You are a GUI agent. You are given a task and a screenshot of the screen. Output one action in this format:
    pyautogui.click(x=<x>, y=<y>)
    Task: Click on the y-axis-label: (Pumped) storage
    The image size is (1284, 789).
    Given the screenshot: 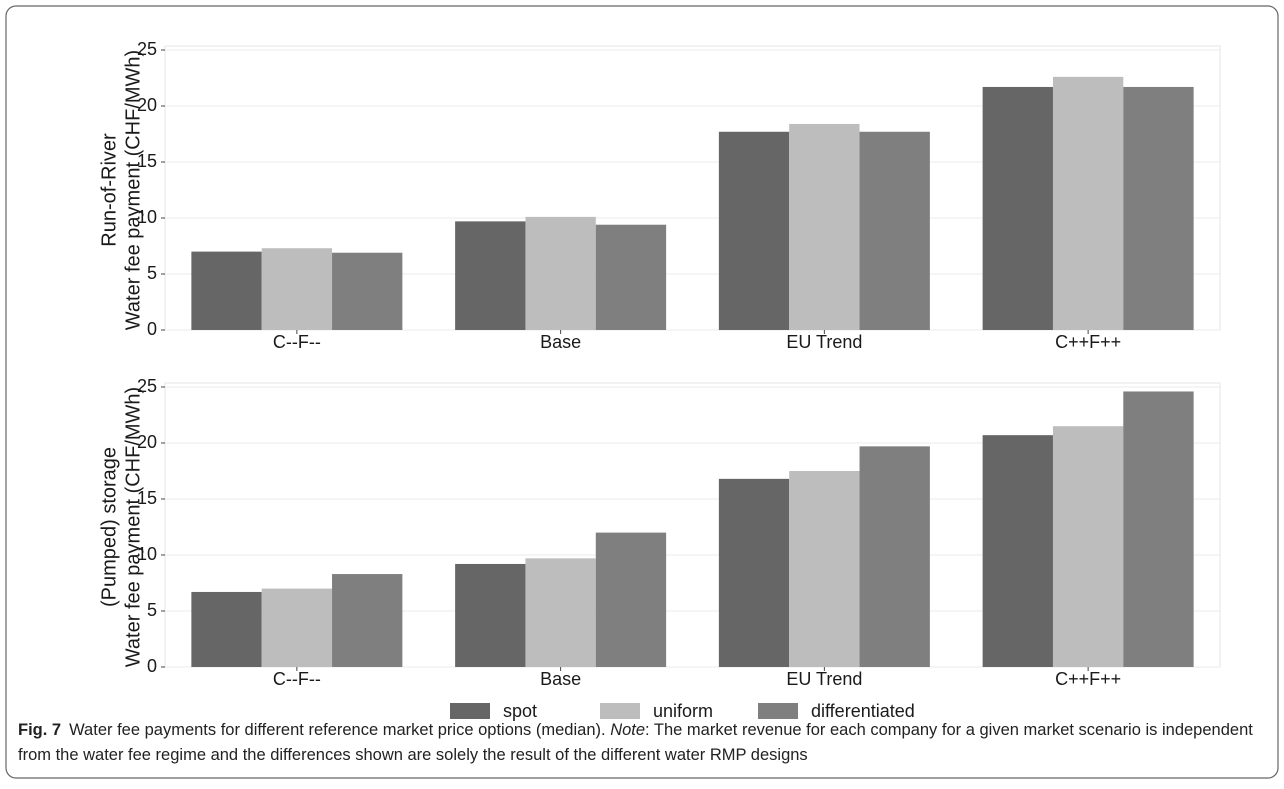 What is the action you would take?
    pyautogui.click(x=109, y=527)
    